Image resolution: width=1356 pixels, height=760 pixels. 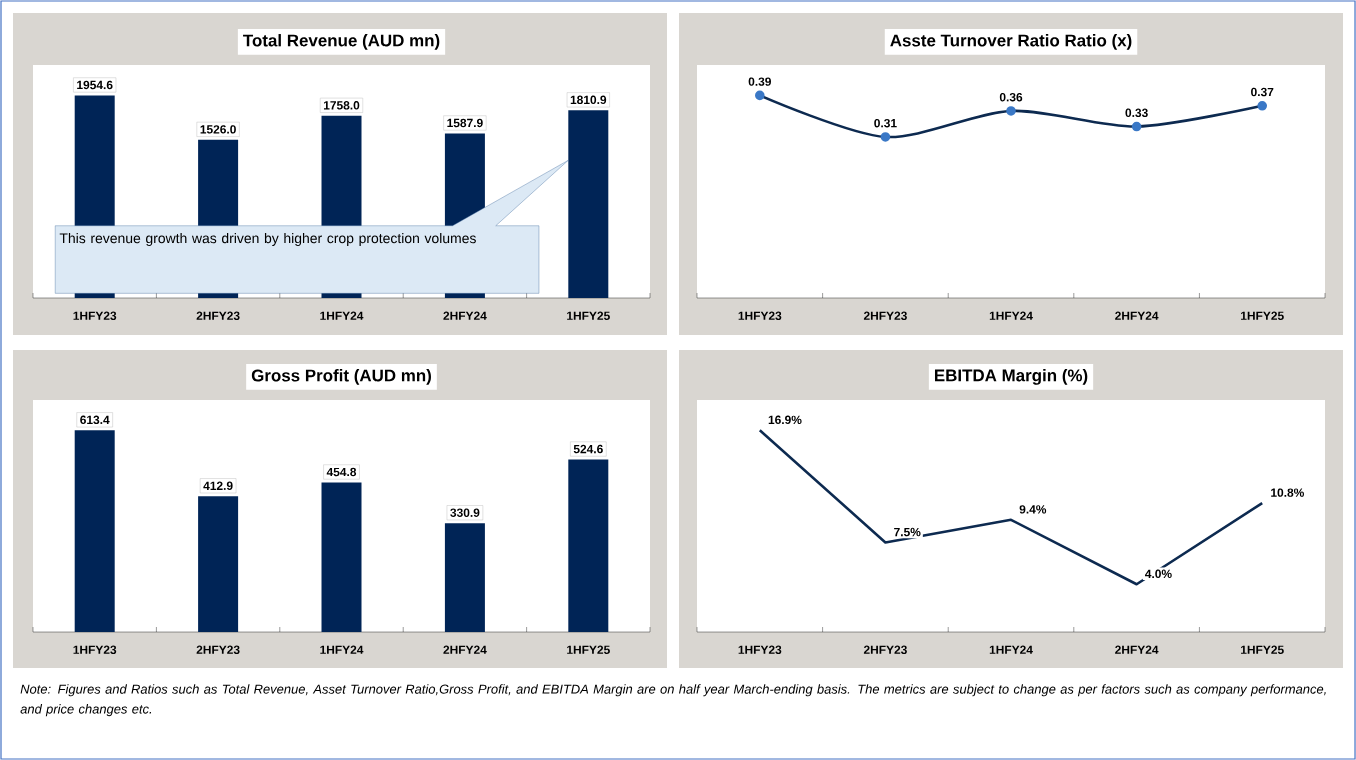 I want to click on data-label: 524.6, so click(x=588, y=449).